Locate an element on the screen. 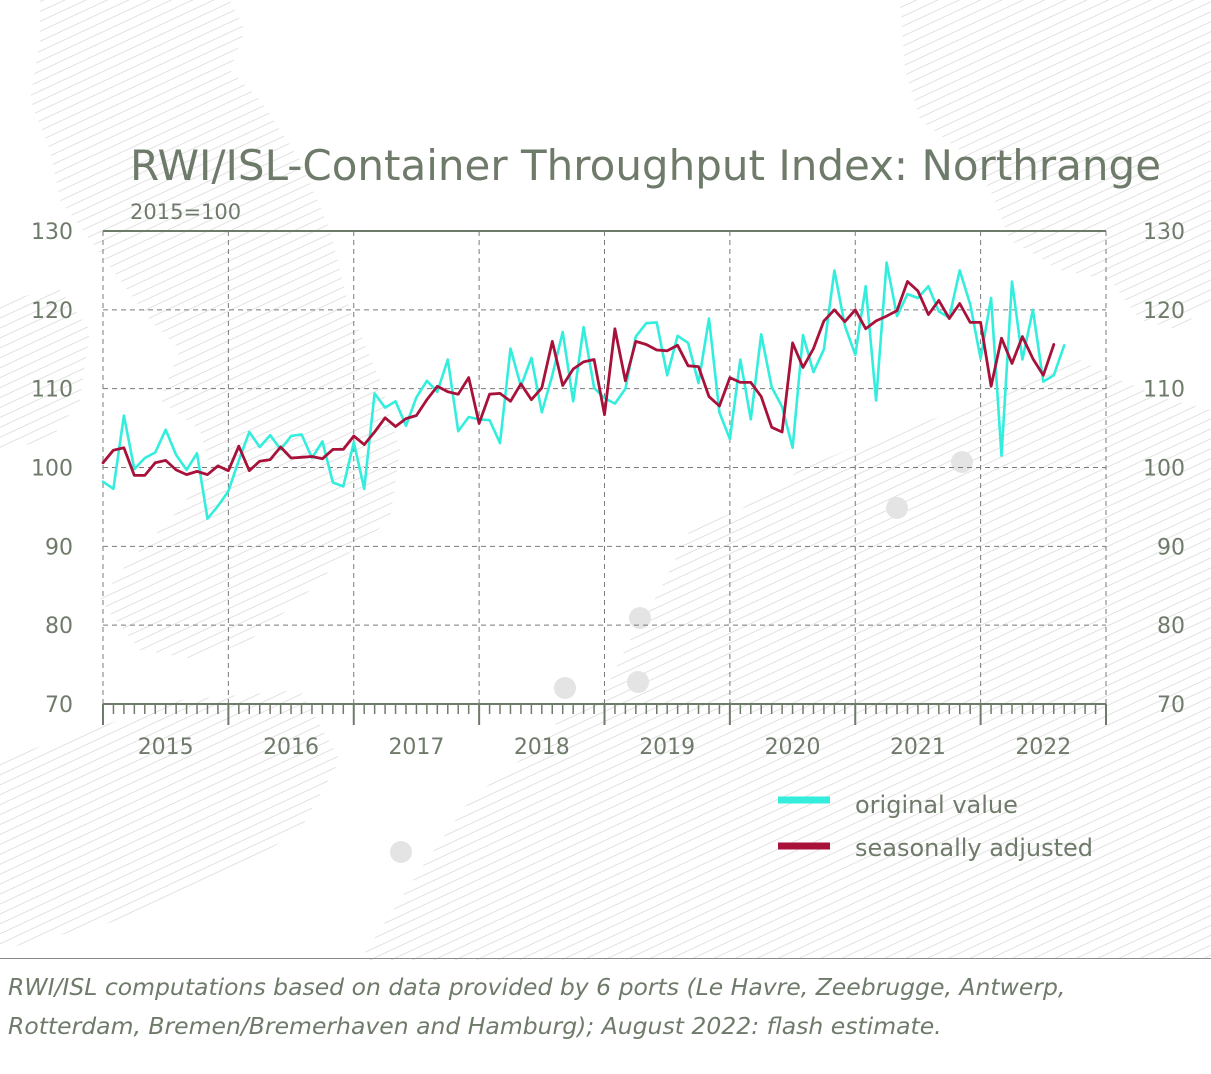 This screenshot has width=1211, height=1074. x-tick-label: 2022 is located at coordinates (1043, 747).